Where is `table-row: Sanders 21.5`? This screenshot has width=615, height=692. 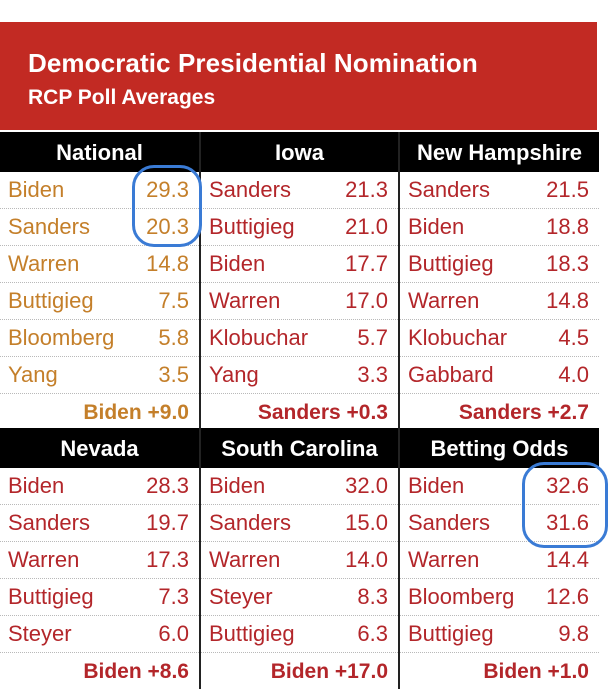
table-row: Sanders 21.5 is located at coordinates (499, 190).